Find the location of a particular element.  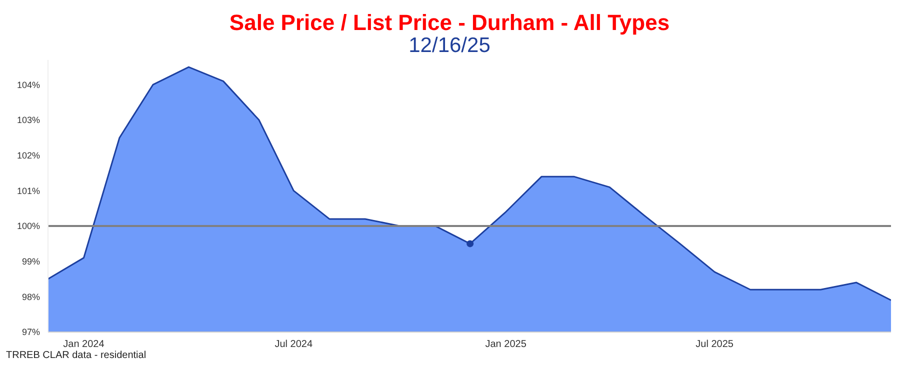

y-tick-label: 102% is located at coordinates (28, 155).